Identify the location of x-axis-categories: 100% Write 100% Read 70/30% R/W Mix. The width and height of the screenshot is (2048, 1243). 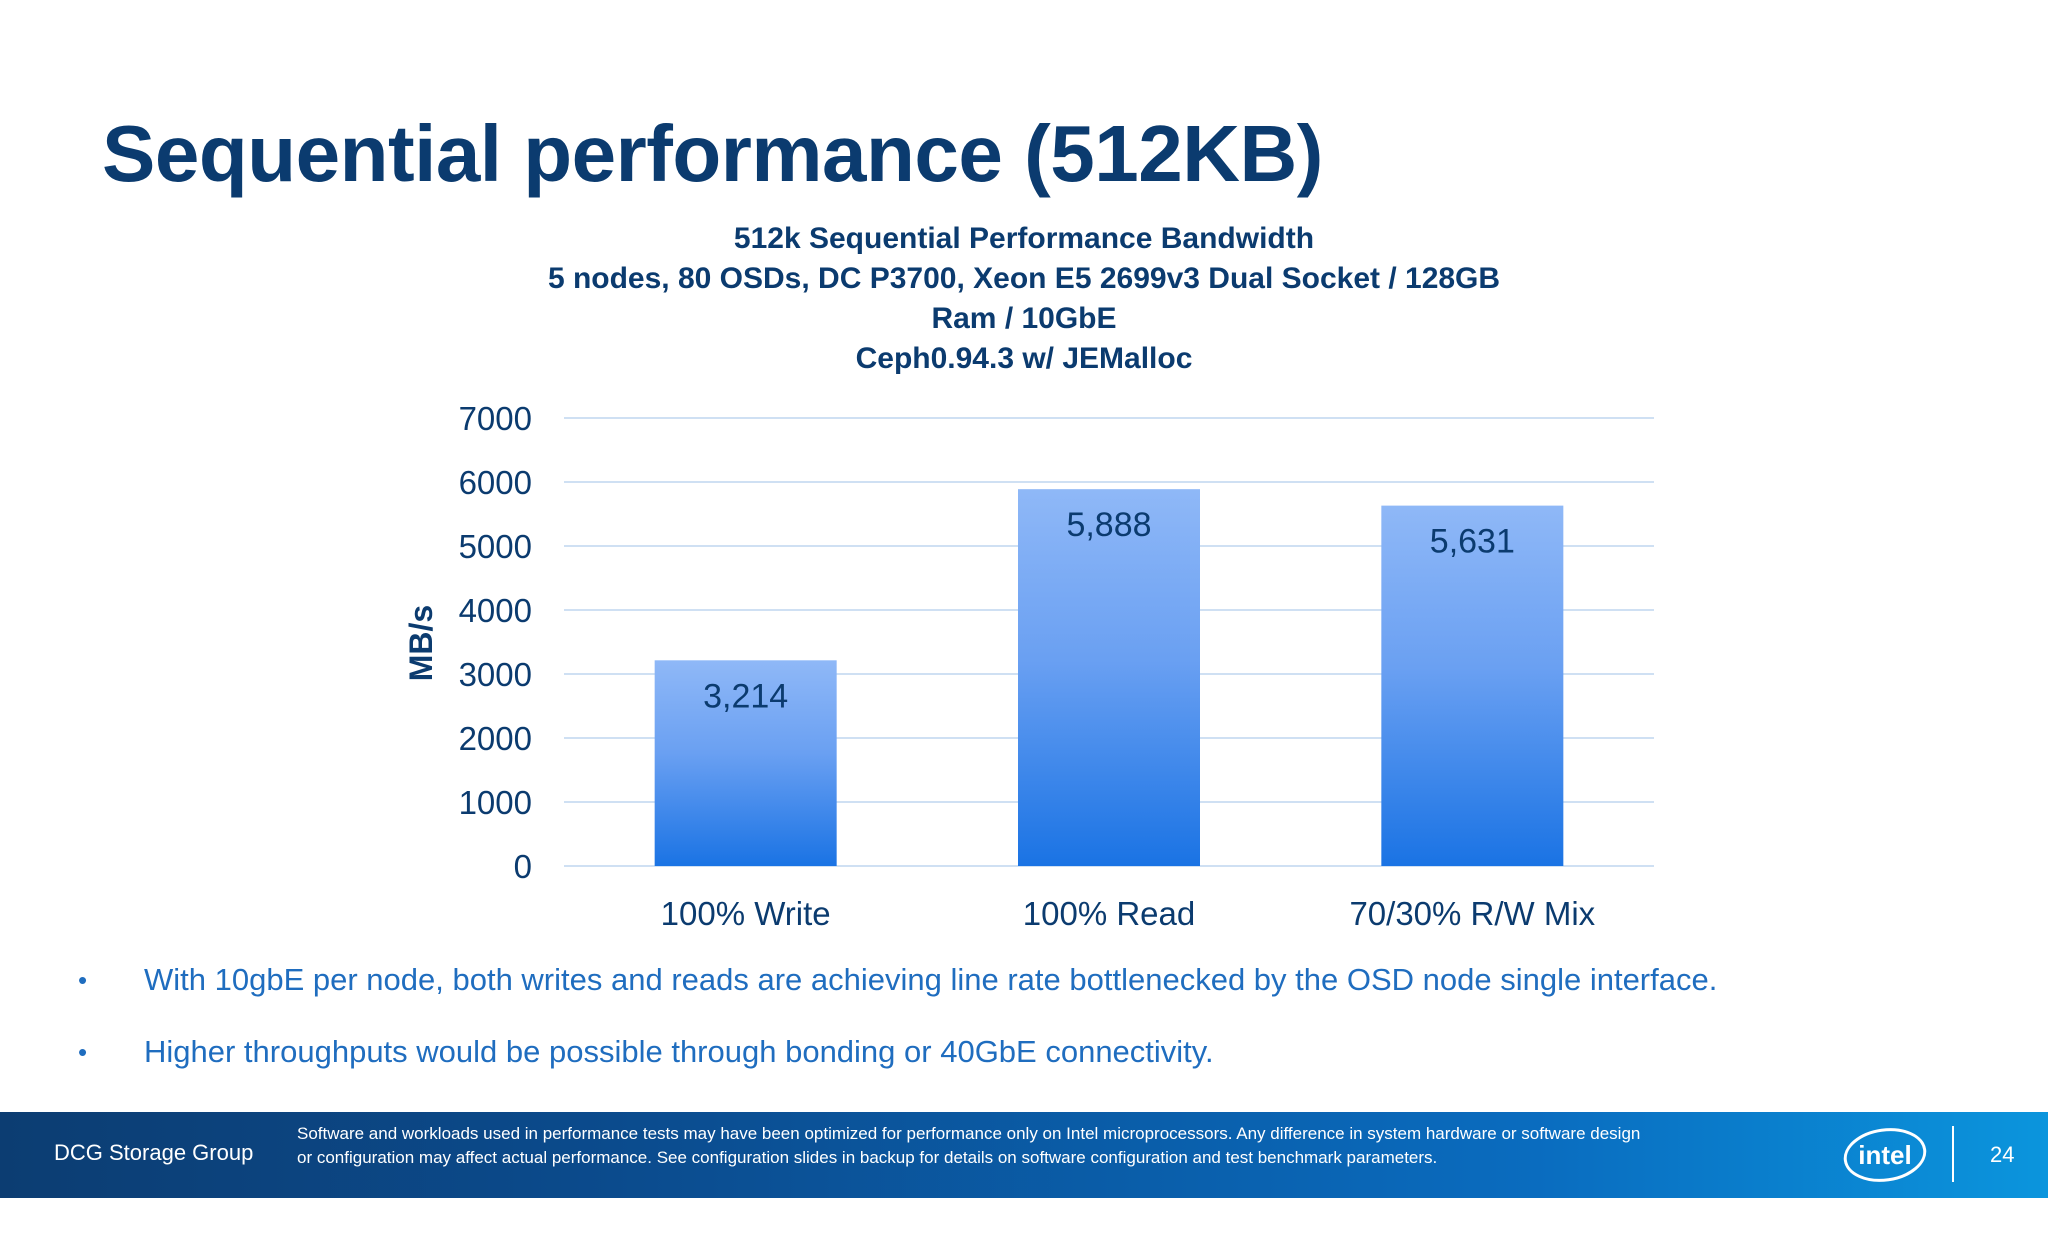
(1128, 913).